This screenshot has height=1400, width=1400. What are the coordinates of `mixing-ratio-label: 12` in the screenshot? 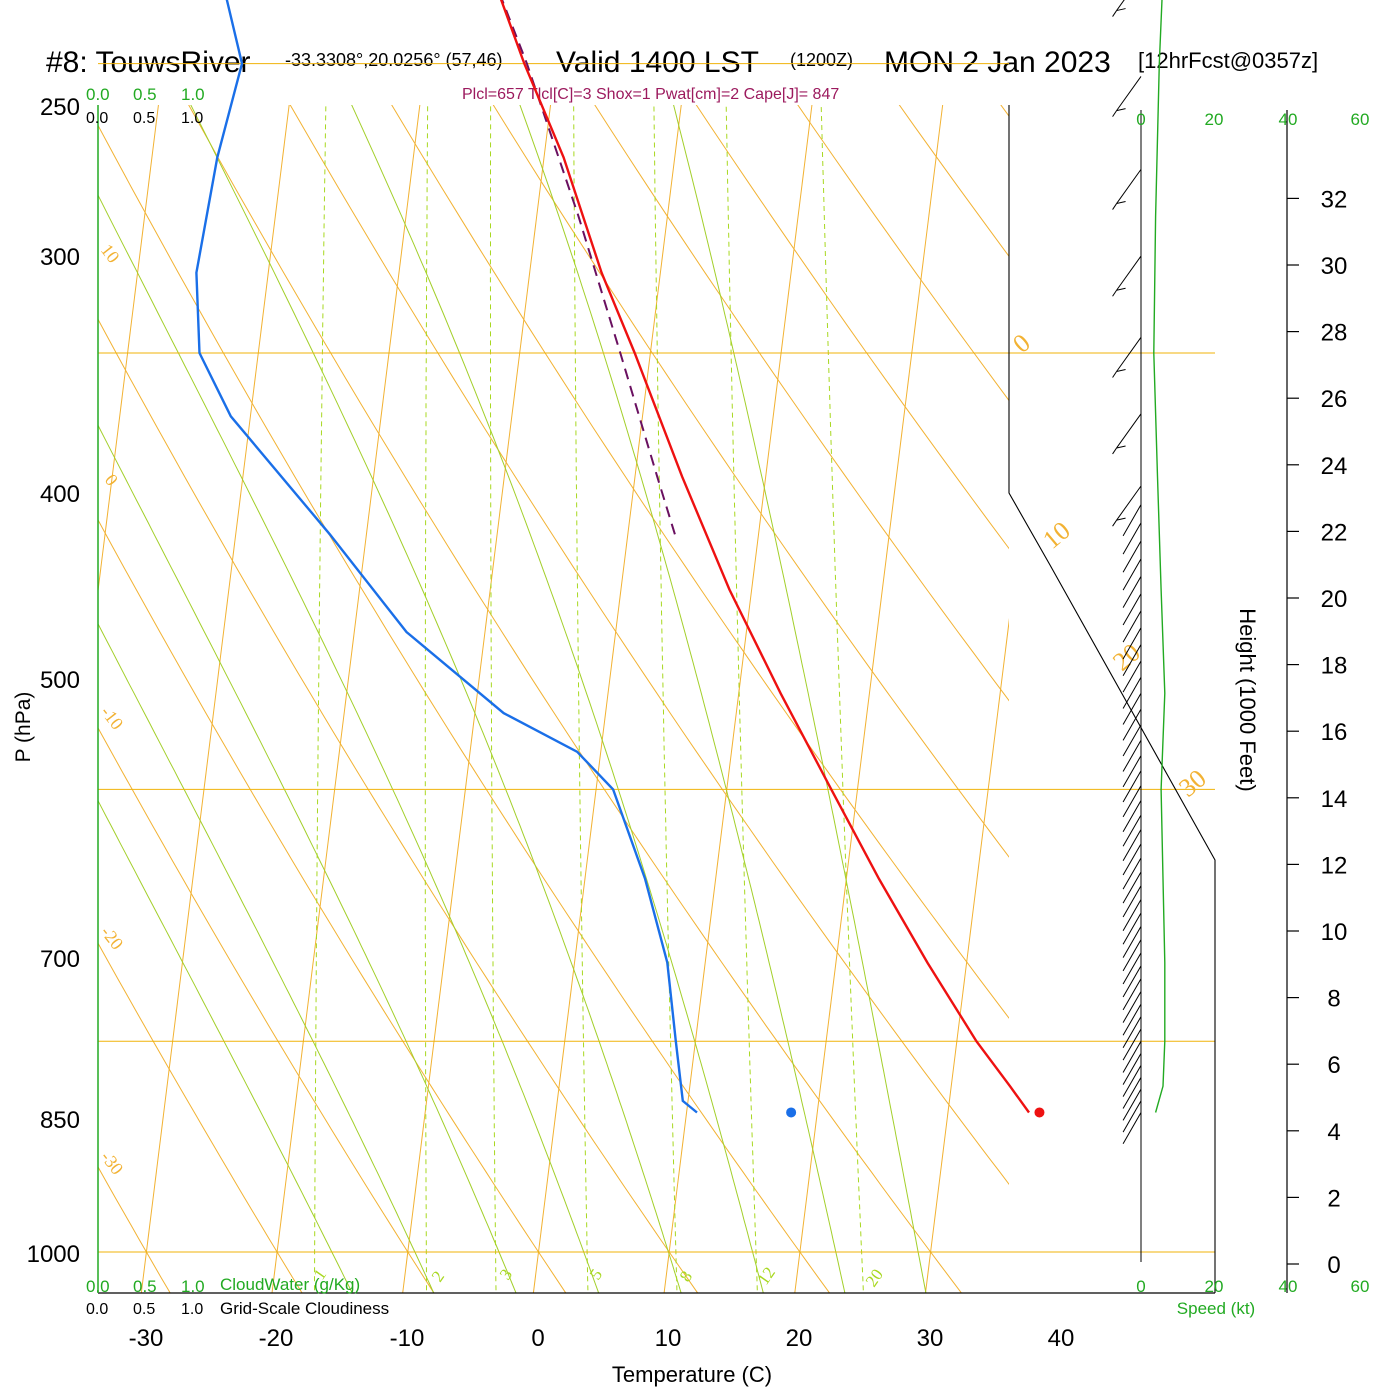 It's located at (766, 1275).